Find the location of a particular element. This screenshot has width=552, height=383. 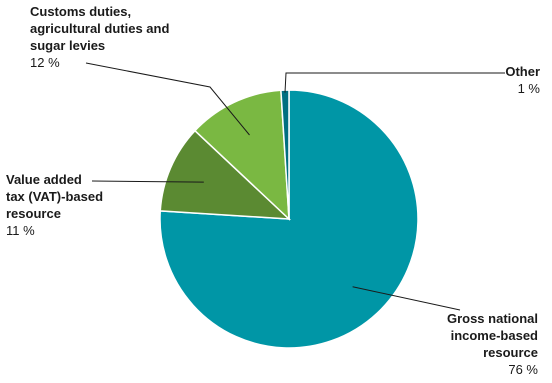

slice-label-customs-line-3: sugar levies is located at coordinates (67, 45).